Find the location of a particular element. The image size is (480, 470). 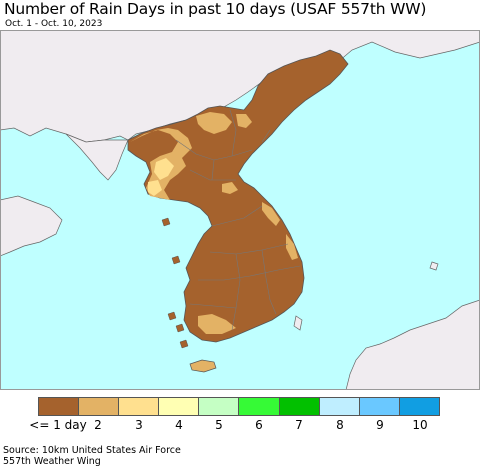

rain-2day-coast is located at coordinates (230, 188).